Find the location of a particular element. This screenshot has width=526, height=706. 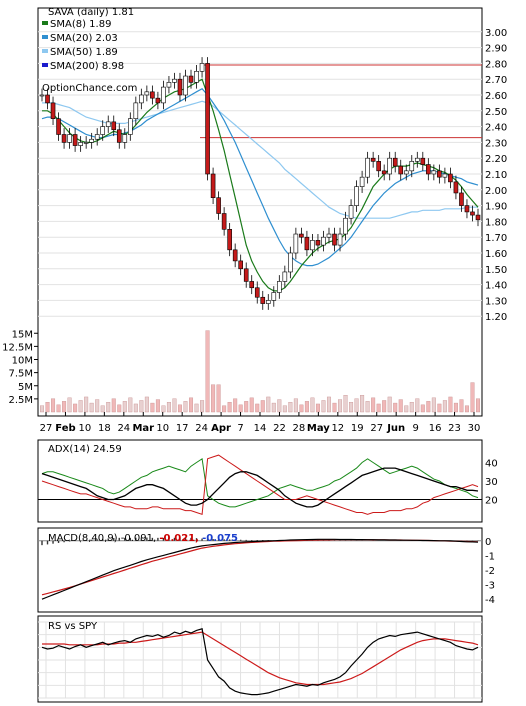

macd-line is located at coordinates (260, 569).